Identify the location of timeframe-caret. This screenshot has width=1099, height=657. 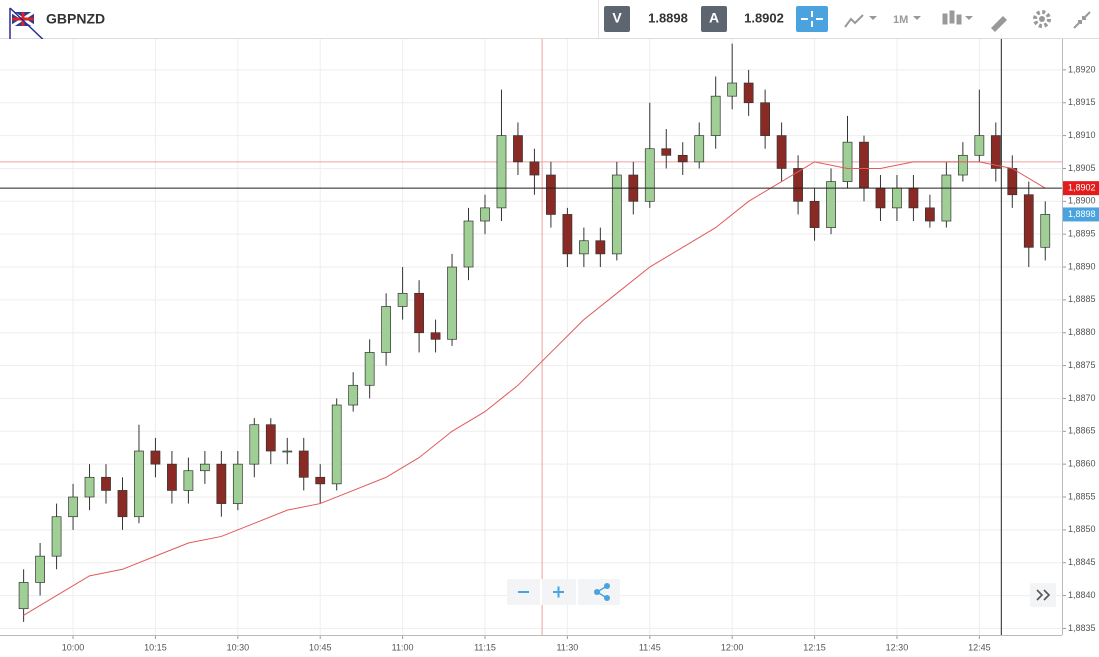
(917, 18).